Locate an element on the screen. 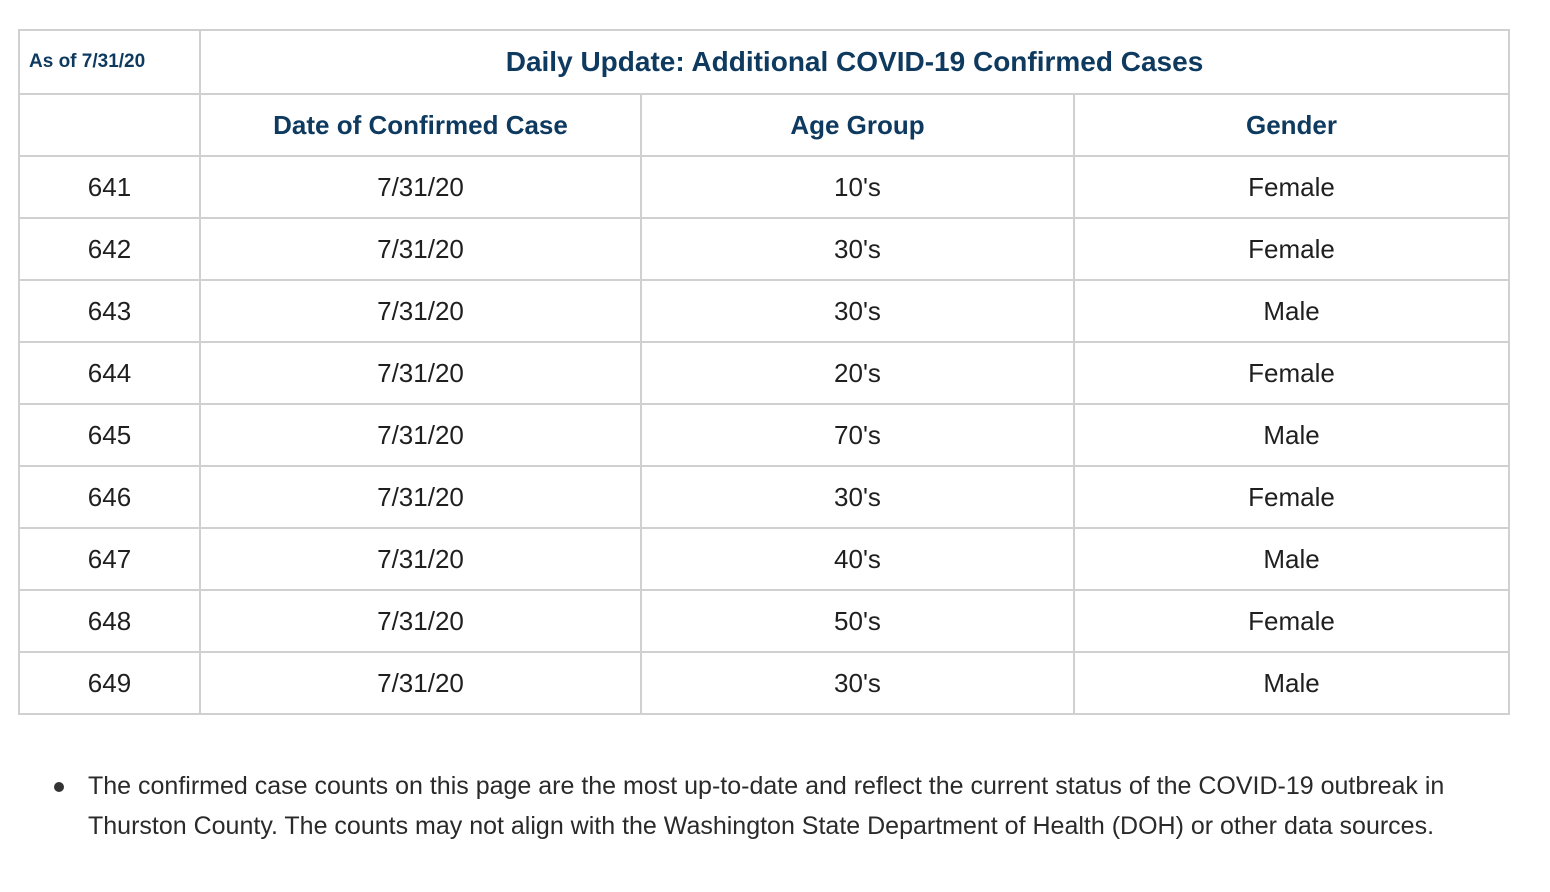  case-number-cell: 646 is located at coordinates (109, 497).